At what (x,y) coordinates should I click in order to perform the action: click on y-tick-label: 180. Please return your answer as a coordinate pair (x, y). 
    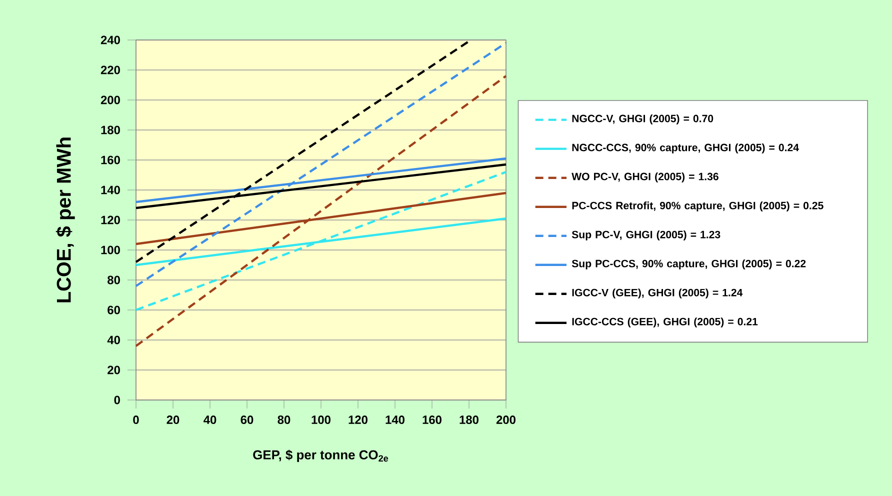
    Looking at the image, I should click on (110, 130).